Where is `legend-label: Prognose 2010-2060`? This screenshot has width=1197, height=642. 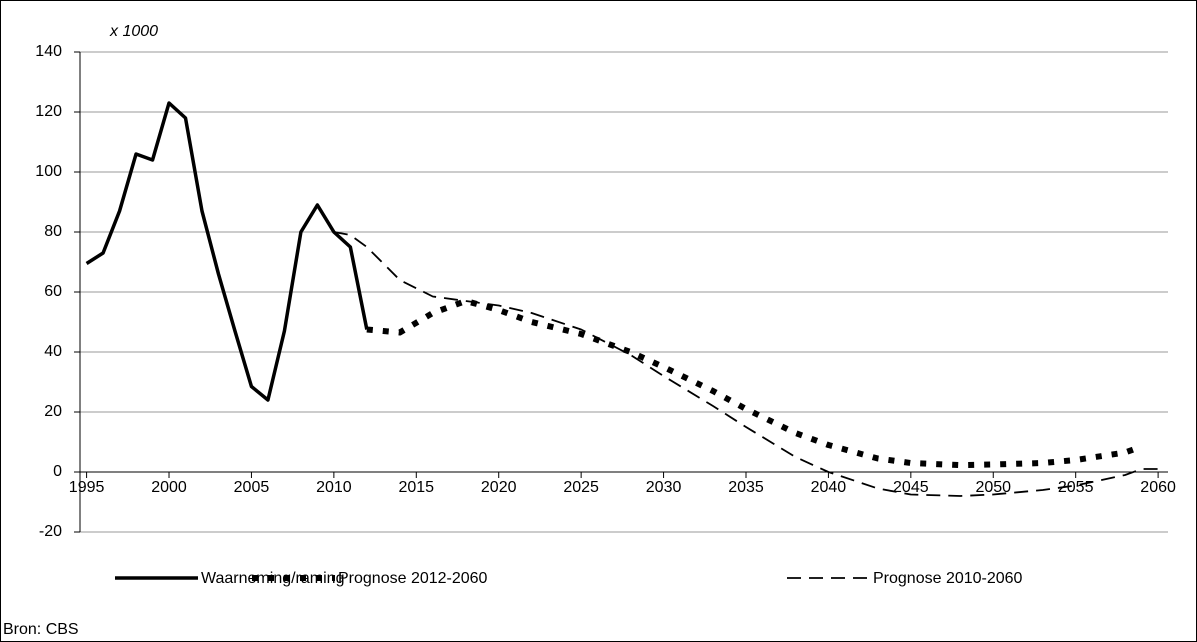
legend-label: Prognose 2010-2060 is located at coordinates (948, 578).